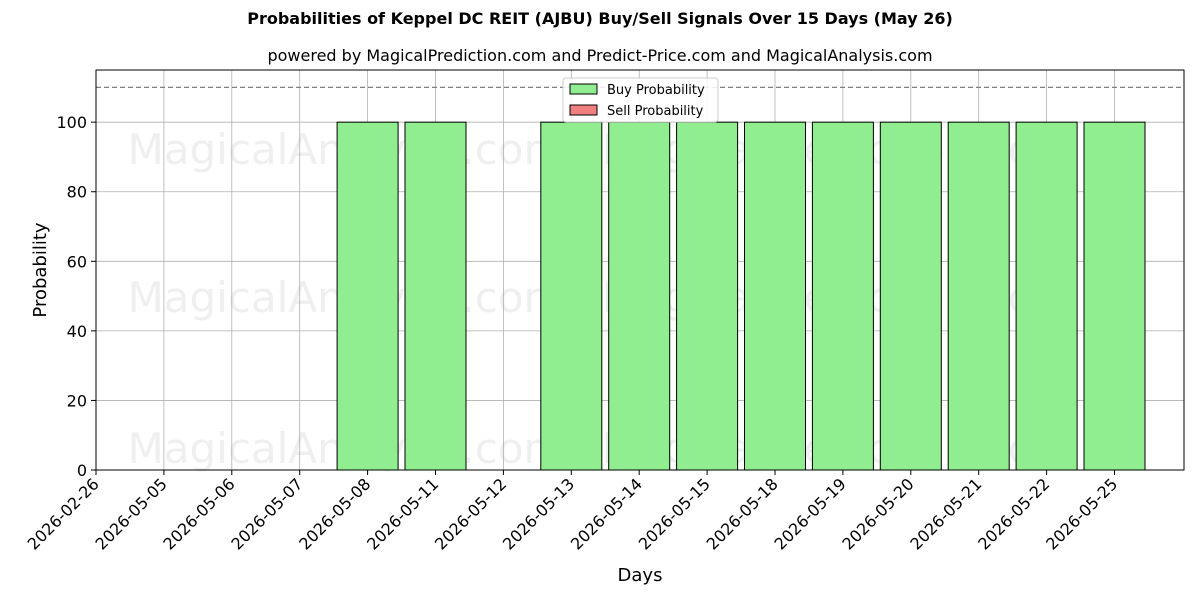  Describe the element at coordinates (77, 331) in the screenshot. I see `y-tick-label: 40` at that location.